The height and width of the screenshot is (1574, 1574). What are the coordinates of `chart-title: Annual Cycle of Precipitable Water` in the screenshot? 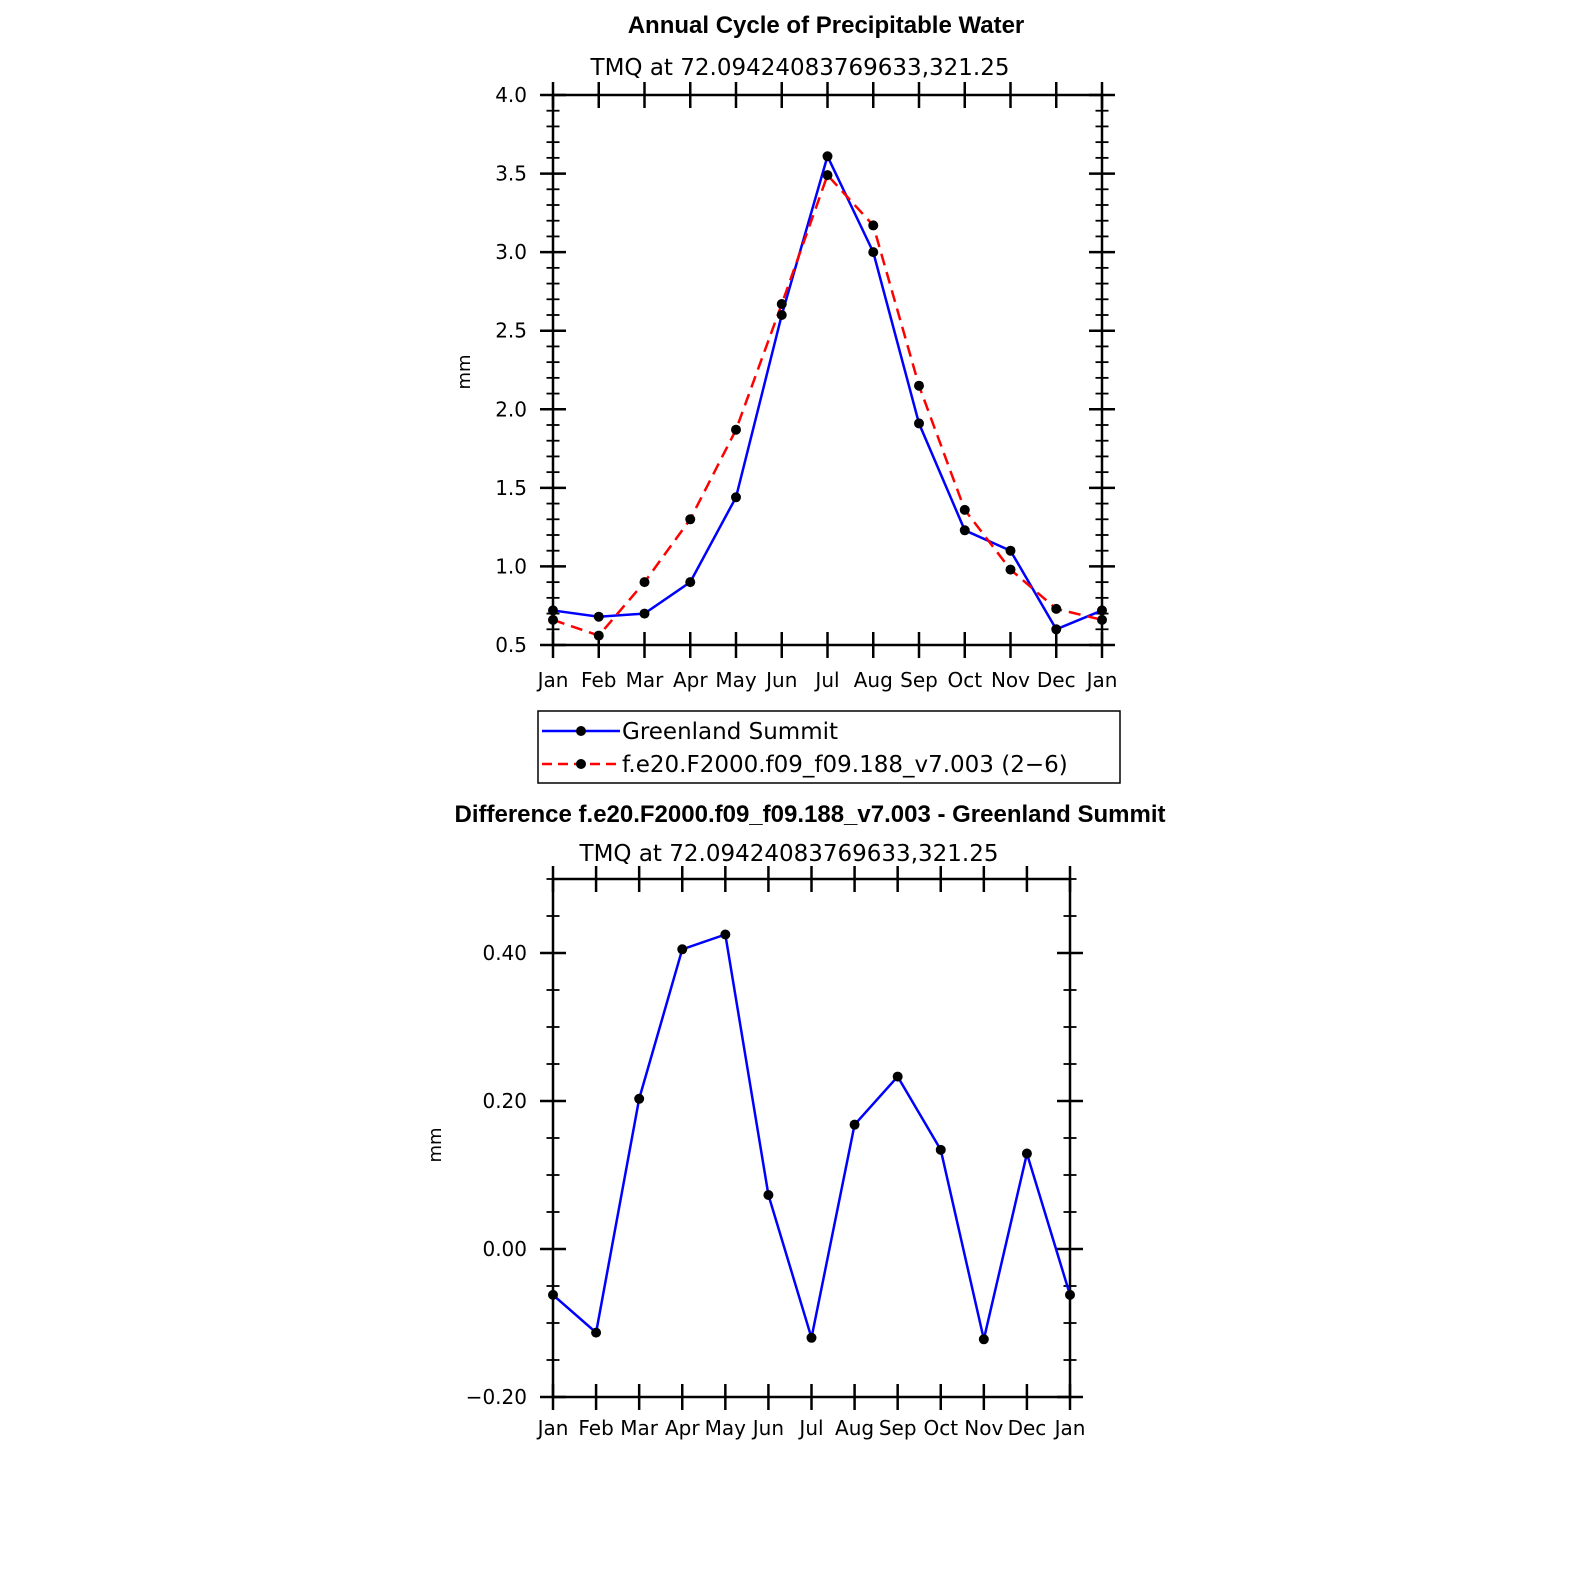 It's located at (826, 25).